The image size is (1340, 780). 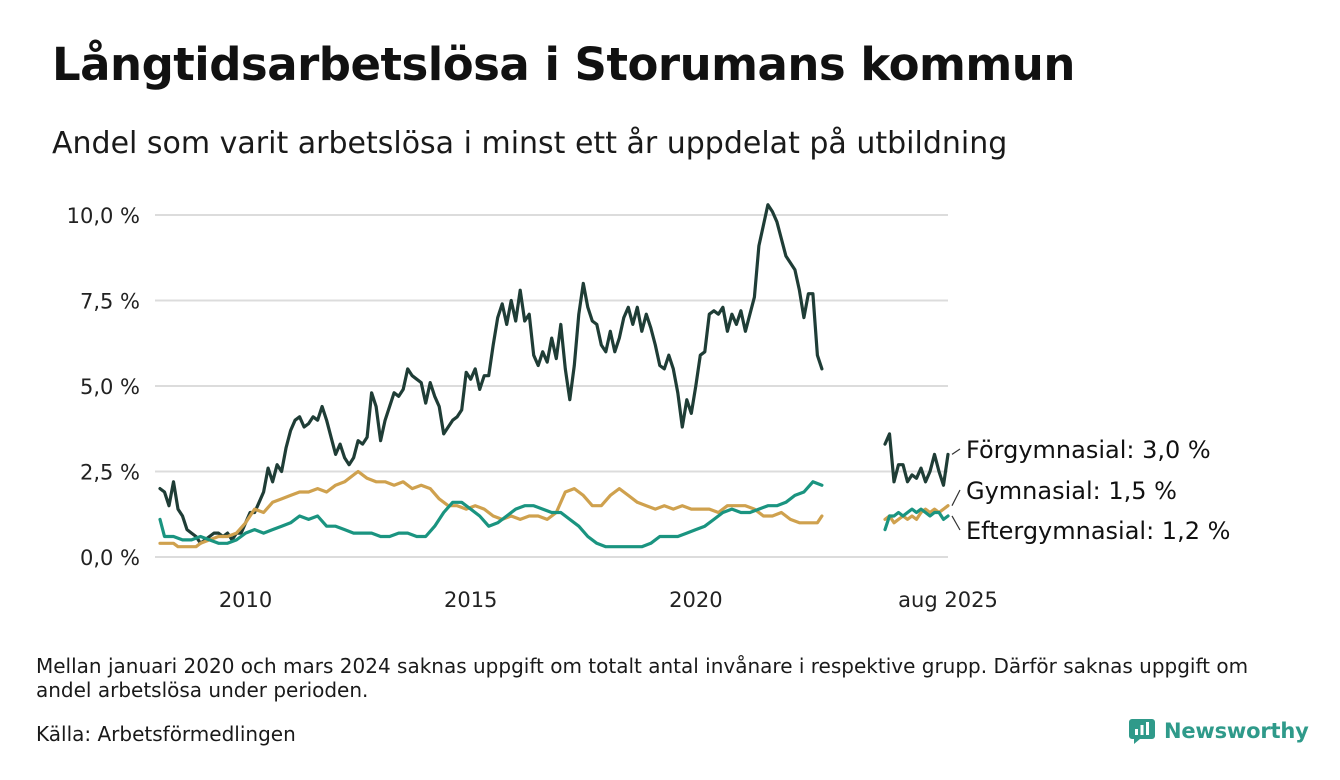 What do you see at coordinates (1088, 450) in the screenshot?
I see `series-label-förgymnasial: Förgymnasial: 3,0 %` at bounding box center [1088, 450].